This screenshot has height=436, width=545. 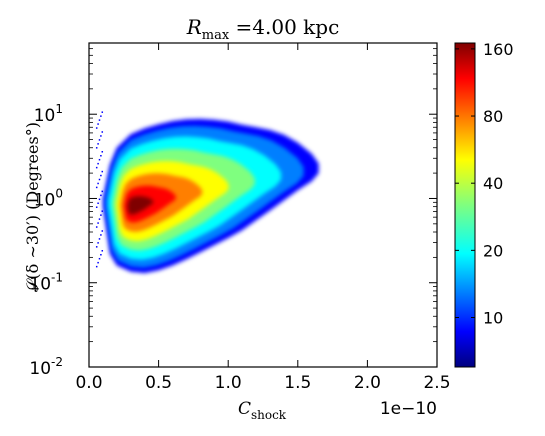 I want to click on colorbar-ticks: 10 20 40 80 160, so click(x=484, y=184).